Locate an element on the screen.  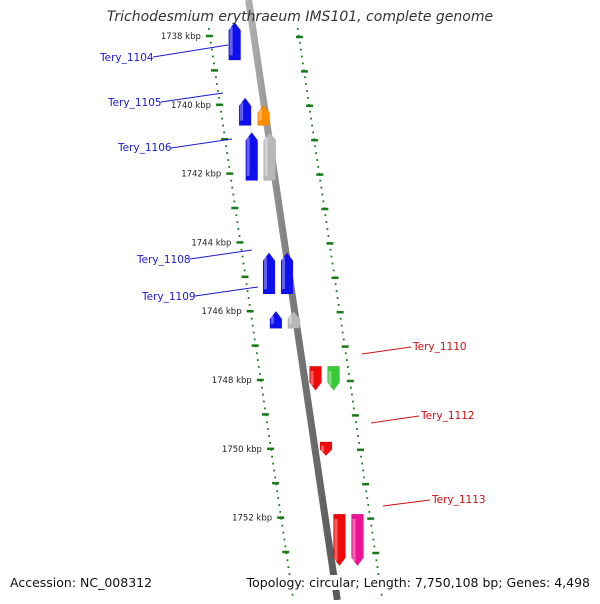
scale-label: 1740 kbp is located at coordinates (191, 106).